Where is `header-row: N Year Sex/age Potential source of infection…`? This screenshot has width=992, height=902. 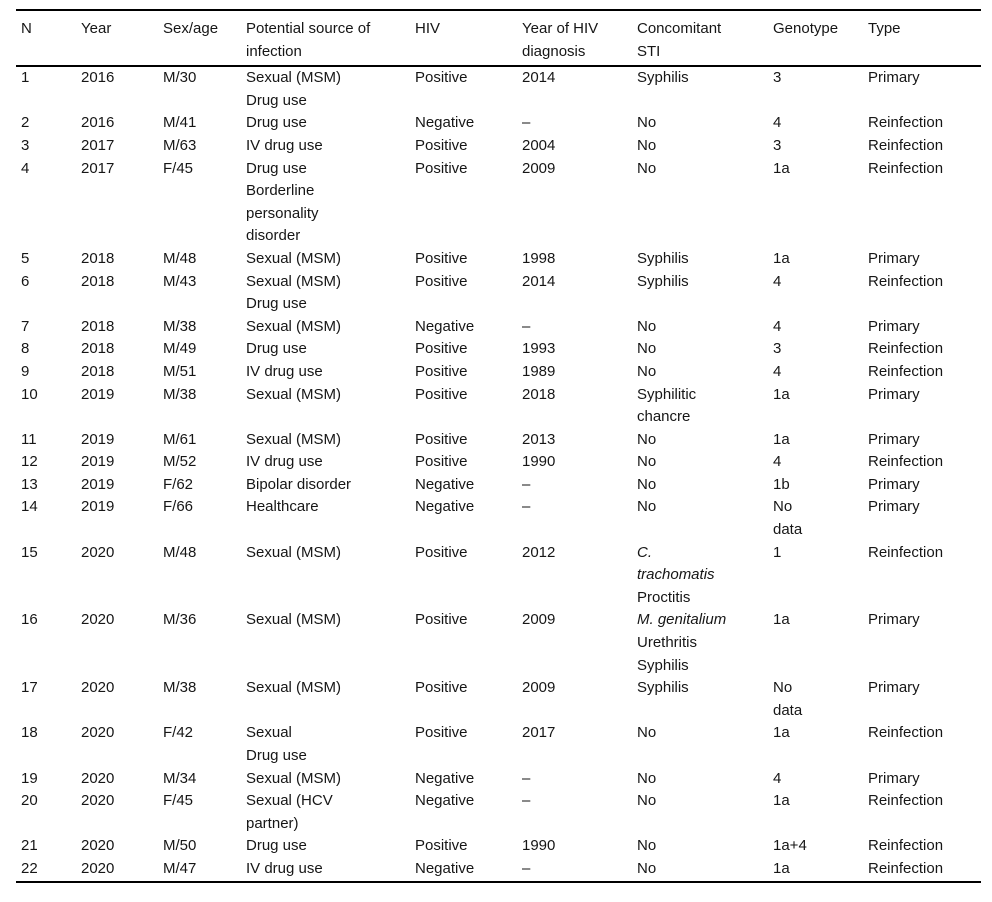 header-row: N Year Sex/age Potential source of infection… is located at coordinates (498, 39).